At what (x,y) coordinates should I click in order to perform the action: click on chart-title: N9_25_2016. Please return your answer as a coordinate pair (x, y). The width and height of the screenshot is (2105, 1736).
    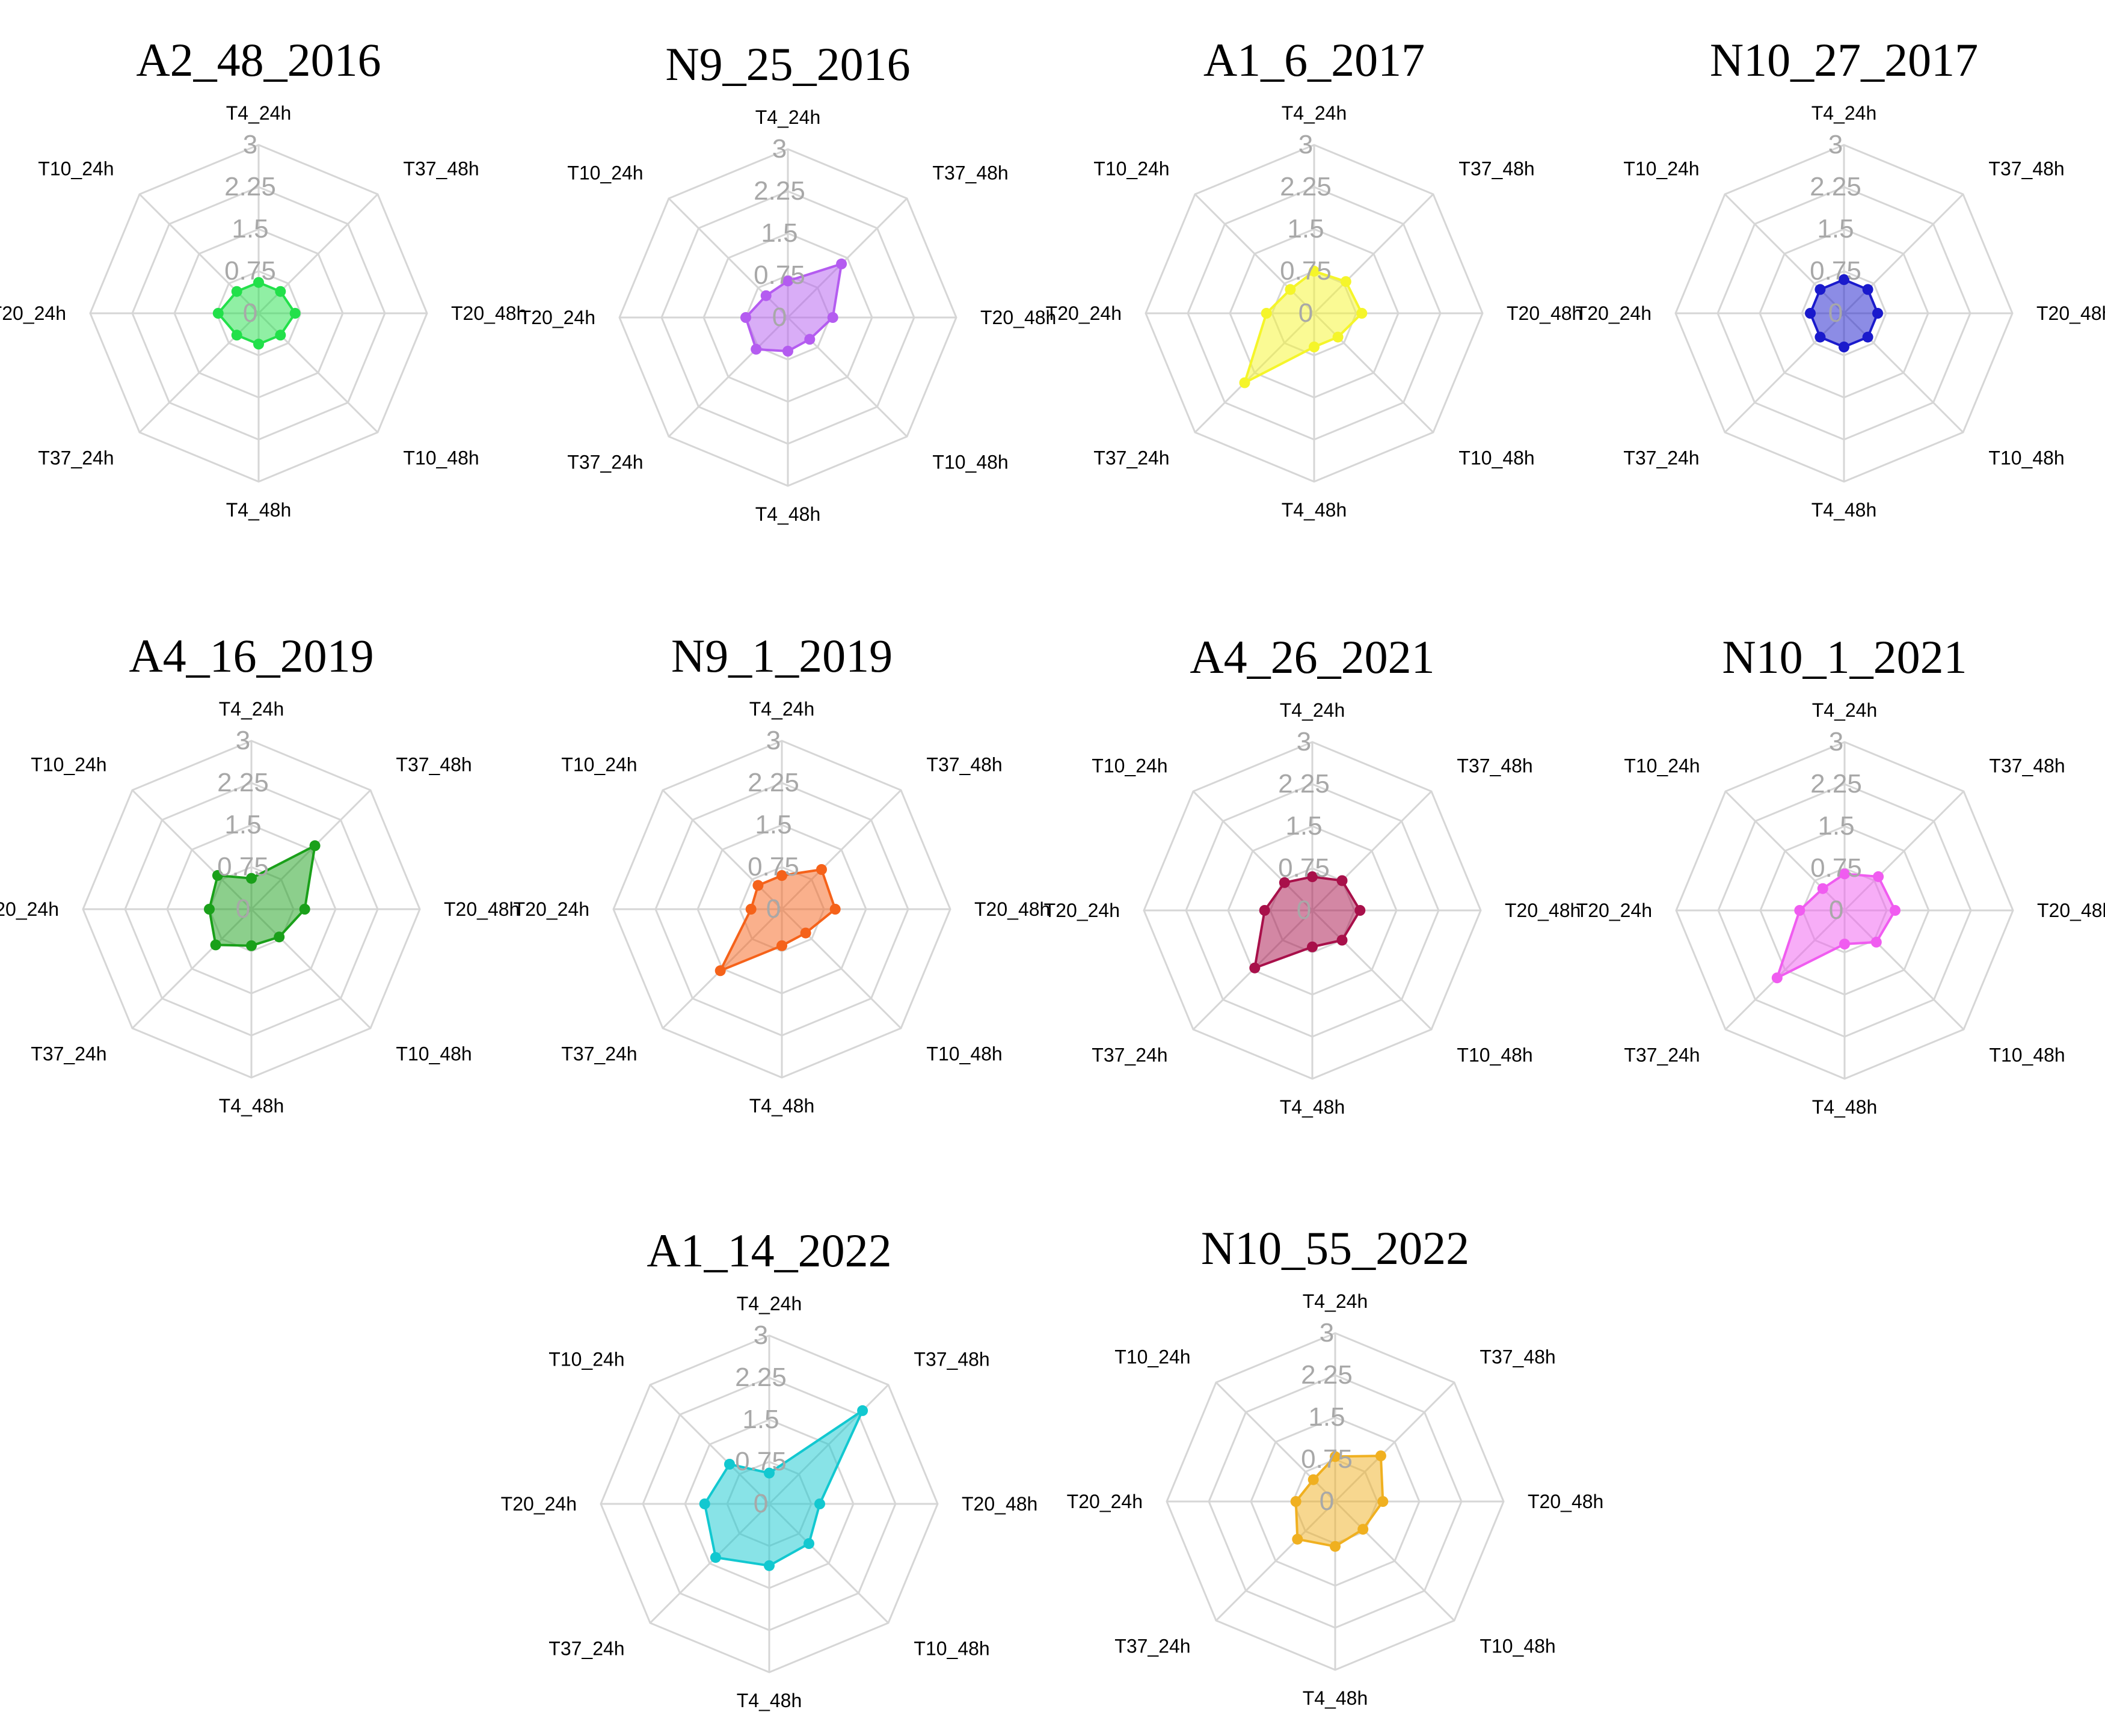
    Looking at the image, I should click on (787, 64).